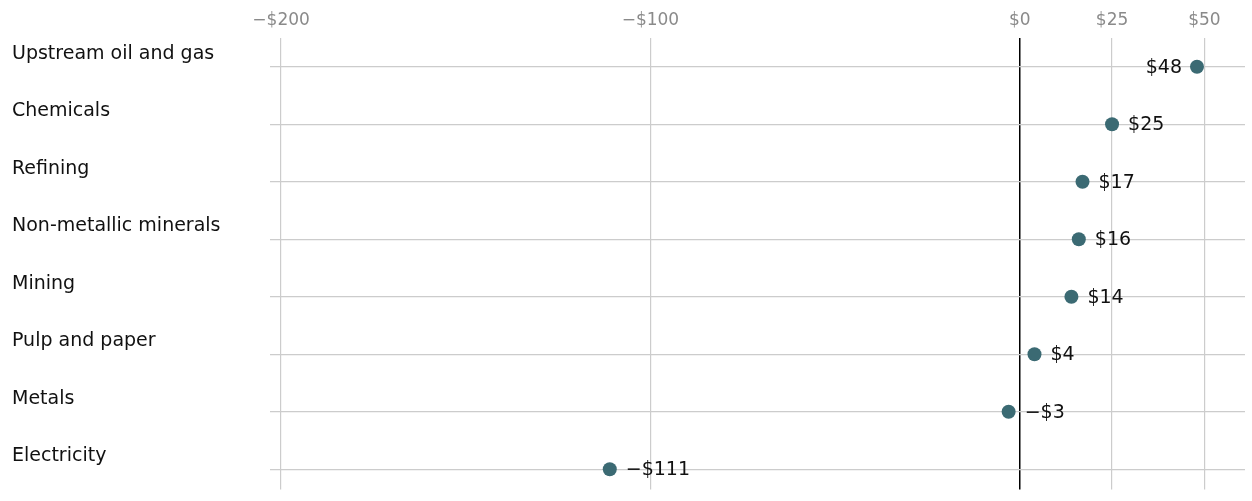  What do you see at coordinates (59, 454) in the screenshot?
I see `y-tick-label: Electricity` at bounding box center [59, 454].